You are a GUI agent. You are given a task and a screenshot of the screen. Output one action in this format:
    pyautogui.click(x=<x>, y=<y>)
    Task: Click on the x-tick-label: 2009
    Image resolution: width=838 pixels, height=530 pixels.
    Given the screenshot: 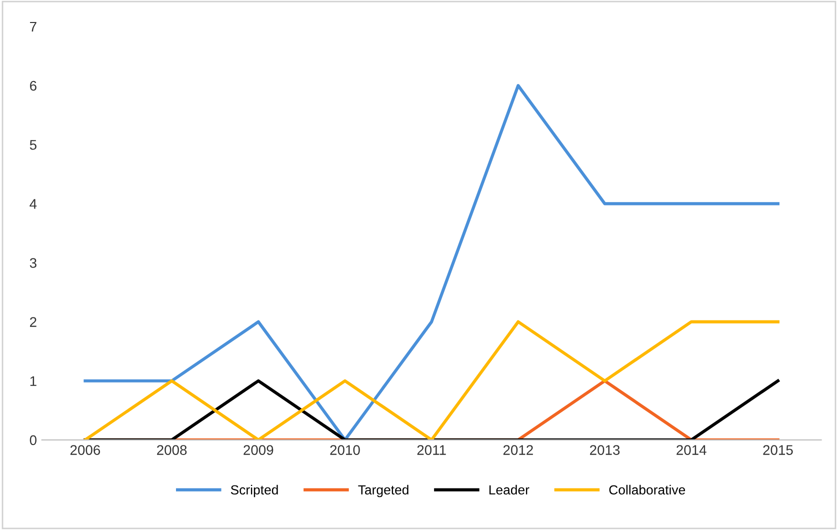 What is the action you would take?
    pyautogui.click(x=259, y=450)
    